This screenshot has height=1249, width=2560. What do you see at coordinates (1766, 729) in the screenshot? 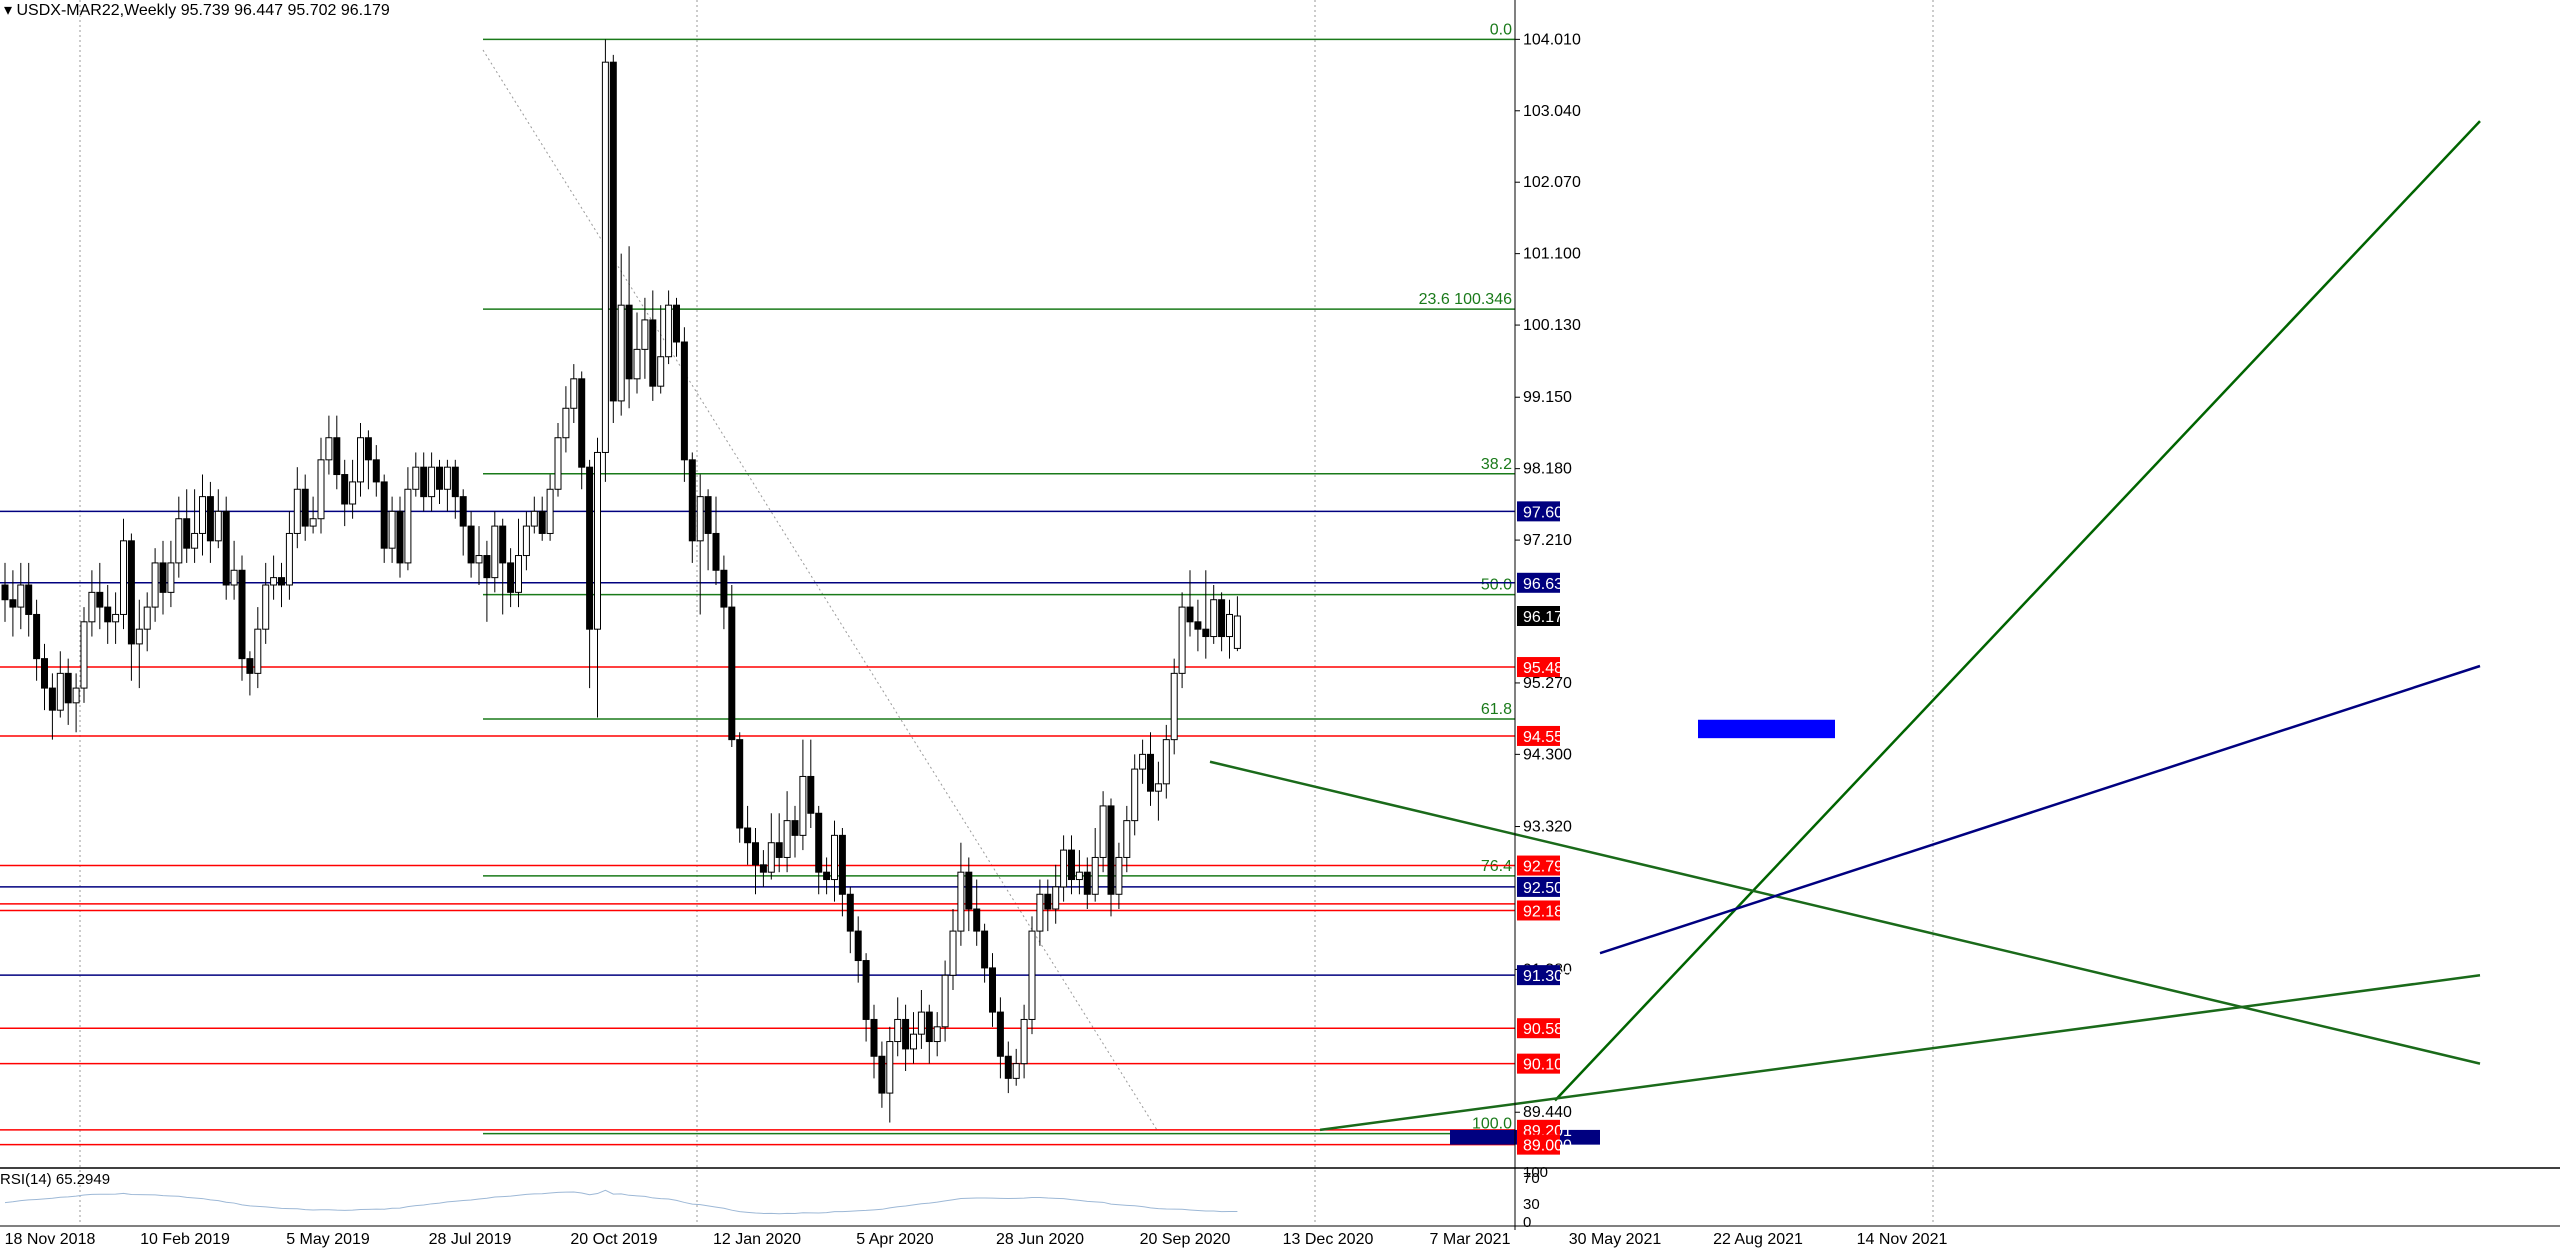
I see `zone-rect` at bounding box center [1766, 729].